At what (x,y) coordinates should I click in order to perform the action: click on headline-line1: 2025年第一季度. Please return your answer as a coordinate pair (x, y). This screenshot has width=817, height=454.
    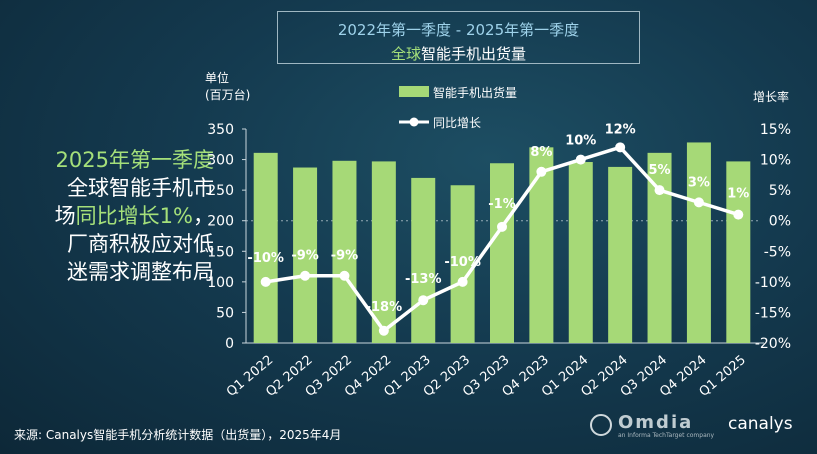
    Looking at the image, I should click on (134, 160).